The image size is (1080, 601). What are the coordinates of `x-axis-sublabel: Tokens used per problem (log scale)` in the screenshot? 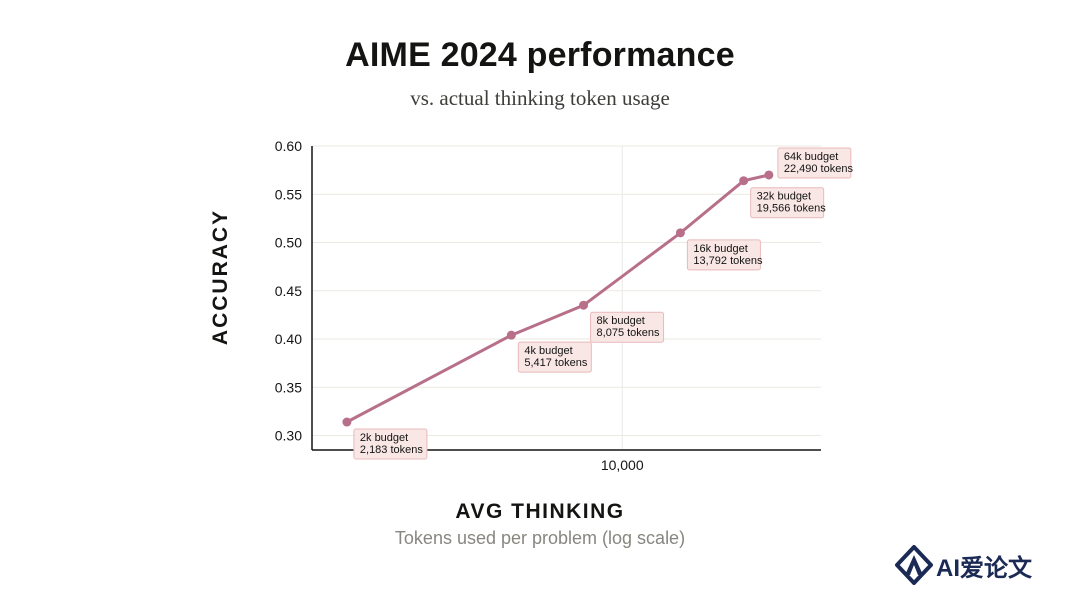 It's located at (540, 538).